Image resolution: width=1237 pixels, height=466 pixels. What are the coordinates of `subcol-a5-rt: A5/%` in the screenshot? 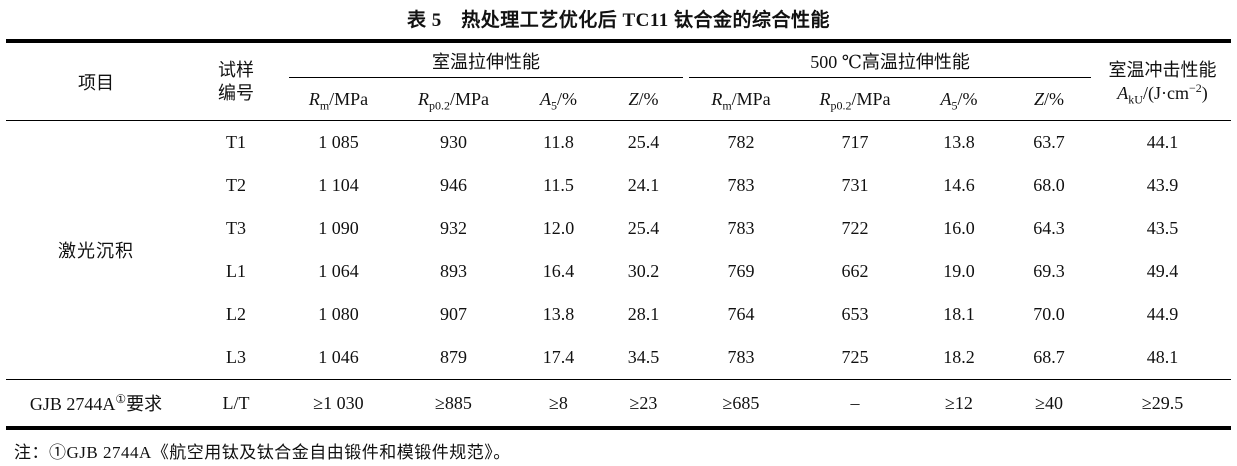 It's located at (558, 99).